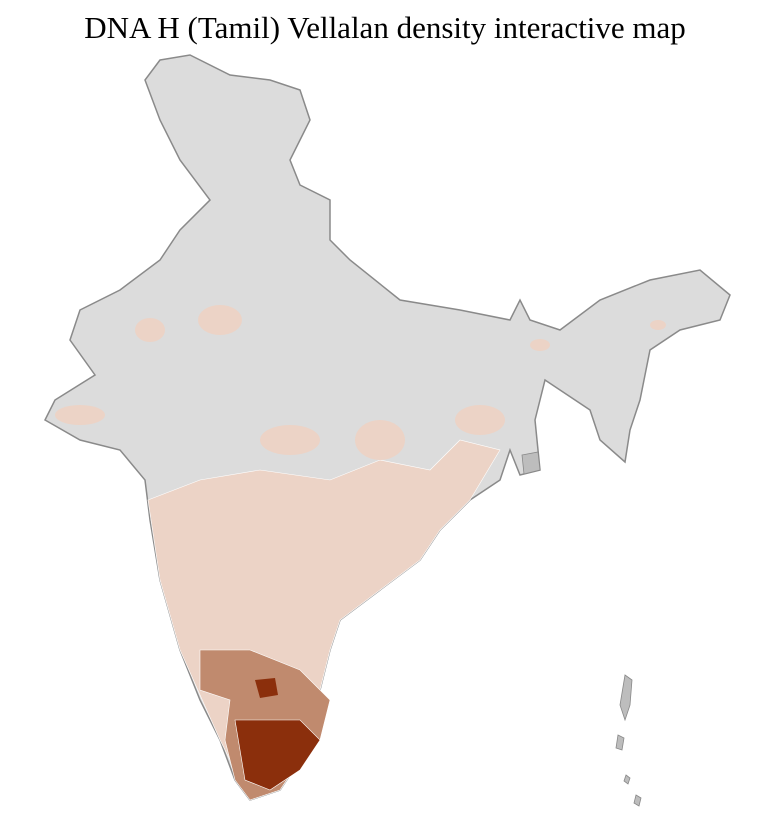 Image resolution: width=770 pixels, height=813 pixels. Describe the element at coordinates (581, 629) in the screenshot. I see `islands` at that location.